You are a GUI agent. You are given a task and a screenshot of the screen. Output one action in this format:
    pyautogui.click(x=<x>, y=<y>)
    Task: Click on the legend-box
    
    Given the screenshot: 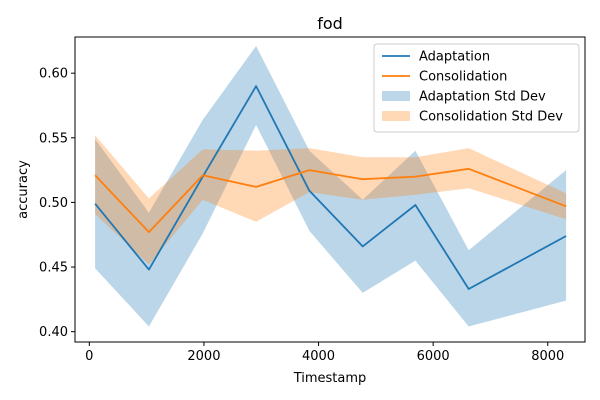 What is the action you would take?
    pyautogui.click(x=476, y=88)
    